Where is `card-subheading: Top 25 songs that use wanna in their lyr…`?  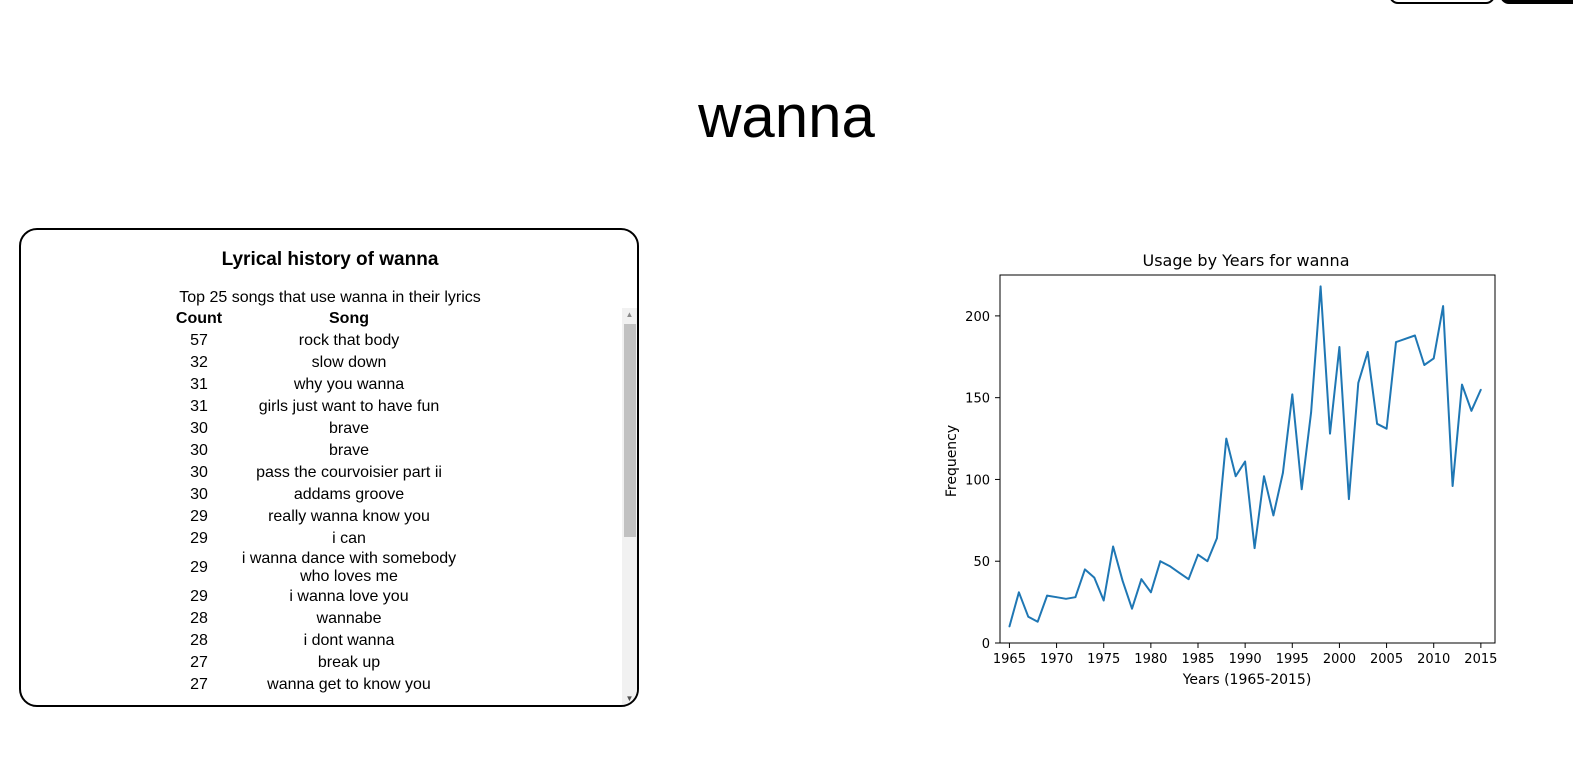 card-subheading: Top 25 songs that use wanna in their lyr… is located at coordinates (330, 297).